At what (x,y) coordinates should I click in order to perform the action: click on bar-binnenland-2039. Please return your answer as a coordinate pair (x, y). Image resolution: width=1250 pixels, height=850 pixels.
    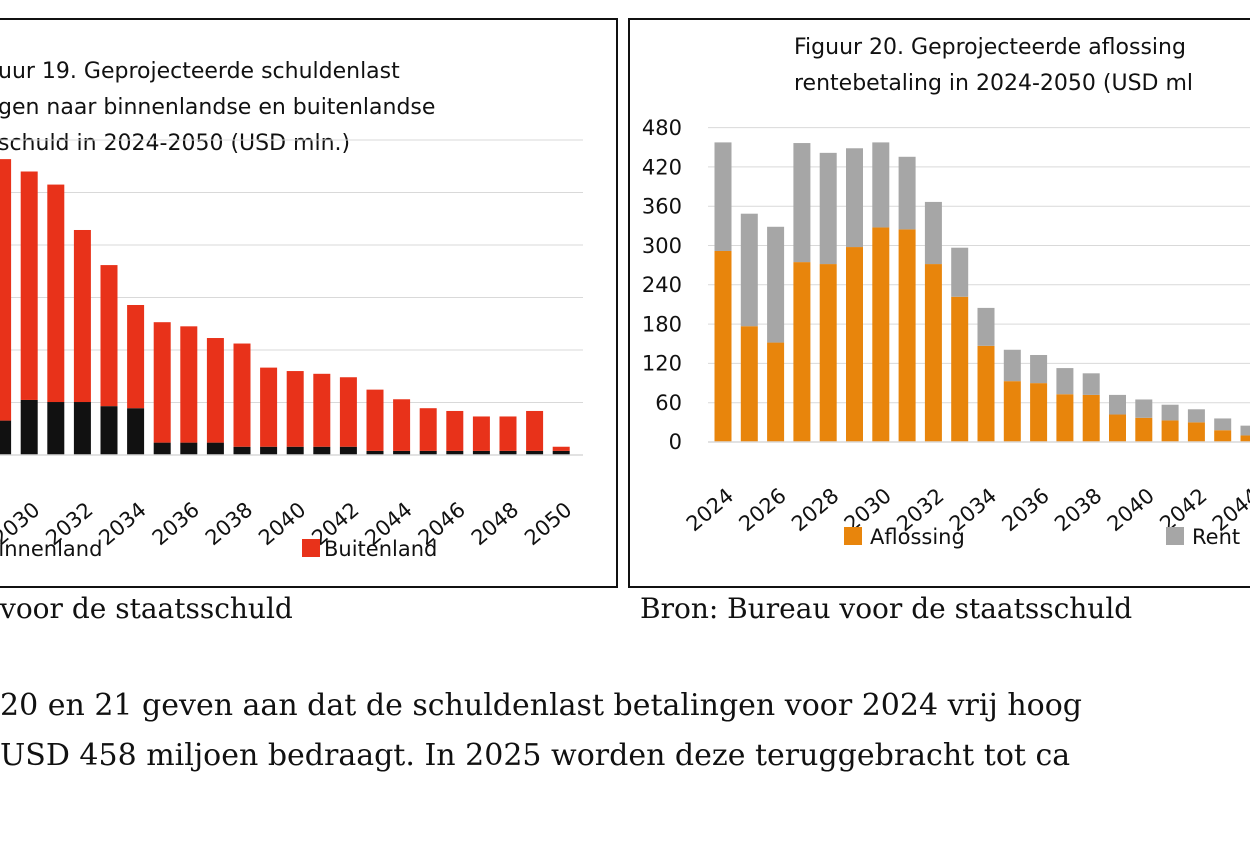
    Looking at the image, I should click on (269, 450).